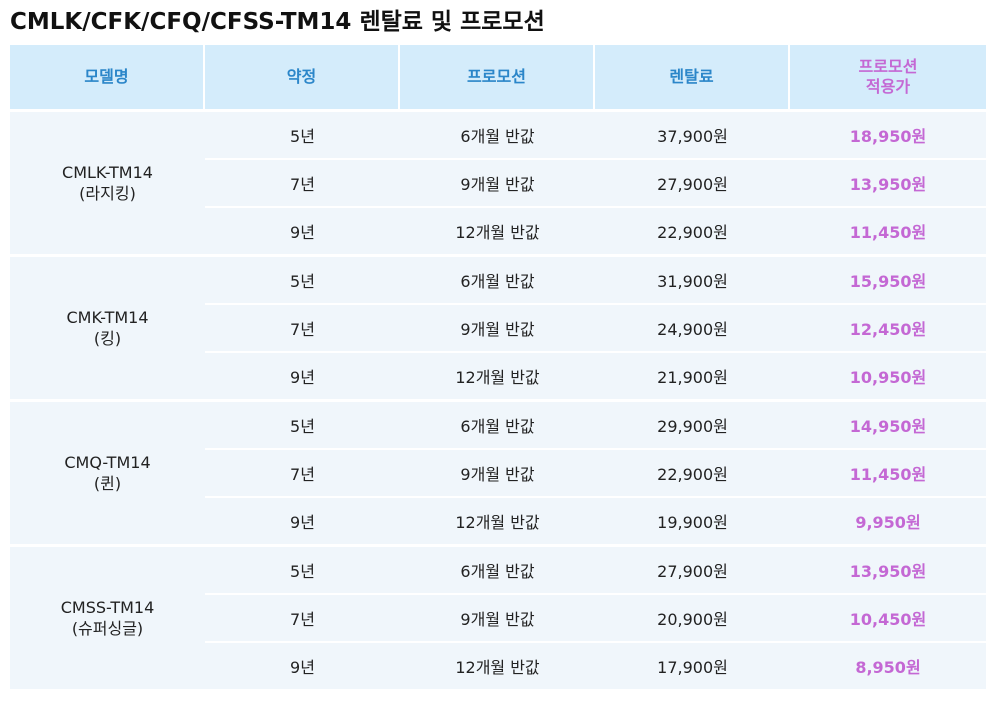 Image resolution: width=1000 pixels, height=703 pixels. What do you see at coordinates (888, 667) in the screenshot?
I see `promo-price-cell: 8,950원` at bounding box center [888, 667].